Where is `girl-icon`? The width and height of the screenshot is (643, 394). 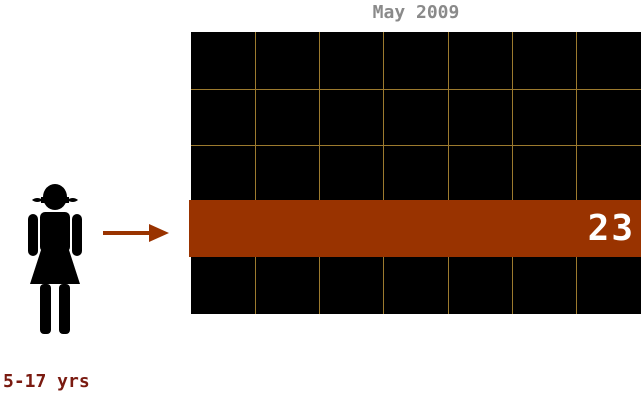
girl-icon is located at coordinates (55, 259).